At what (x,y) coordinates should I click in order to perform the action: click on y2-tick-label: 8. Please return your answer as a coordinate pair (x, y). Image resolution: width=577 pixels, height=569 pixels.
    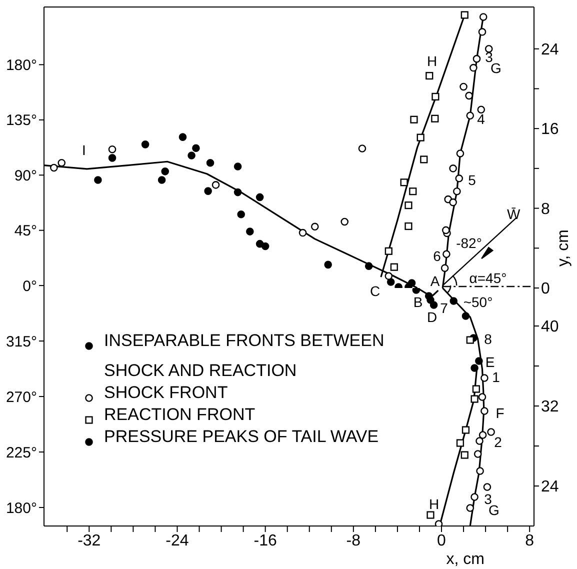
    Looking at the image, I should click on (545, 209).